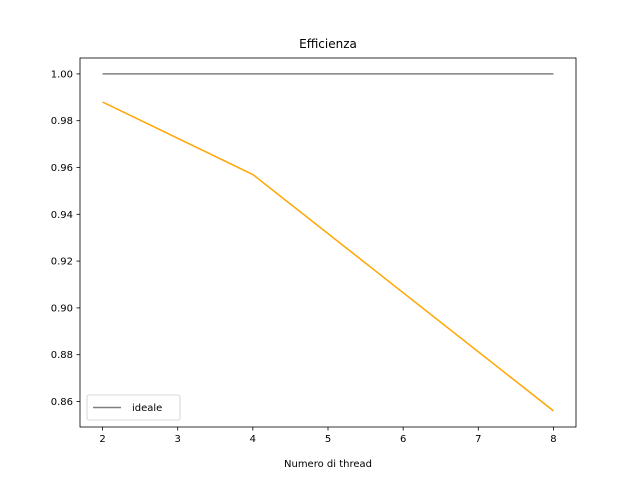 The image size is (640, 480). I want to click on legend-box, so click(133, 407).